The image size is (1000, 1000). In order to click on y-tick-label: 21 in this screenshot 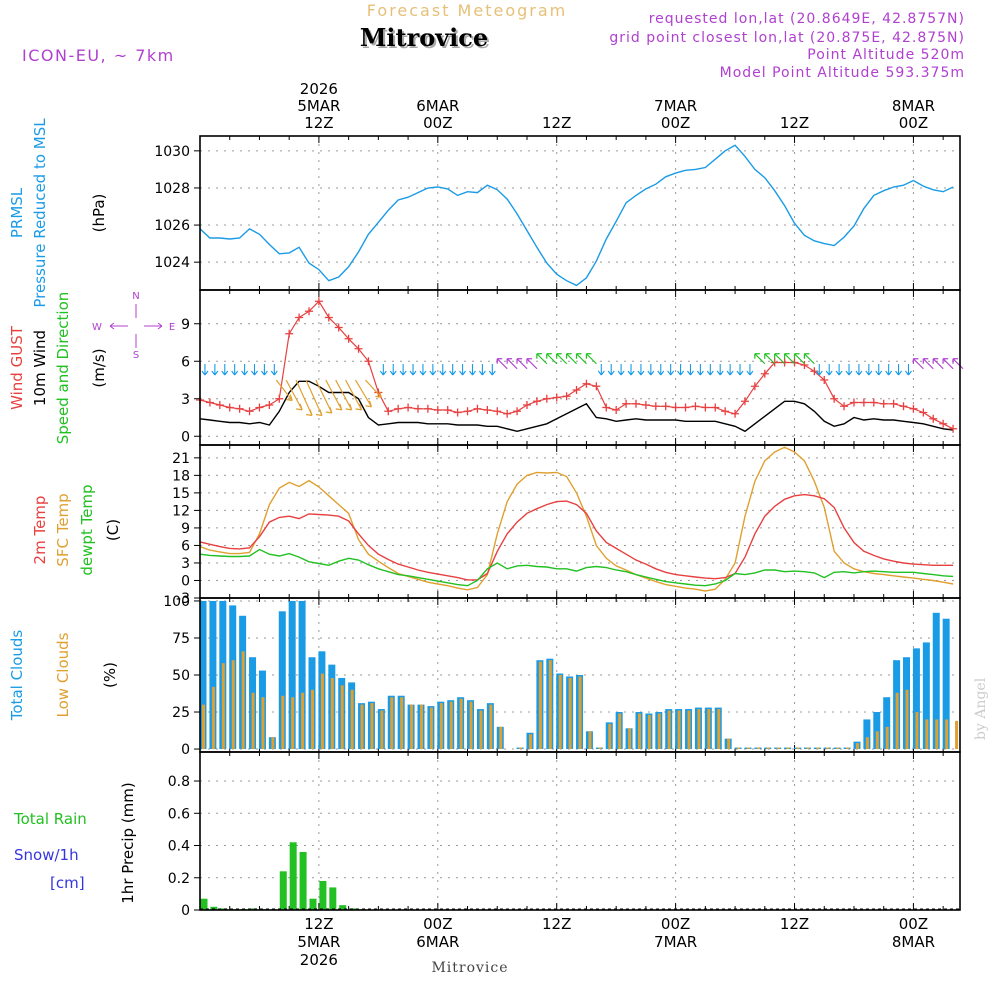, I will do `click(181, 459)`.